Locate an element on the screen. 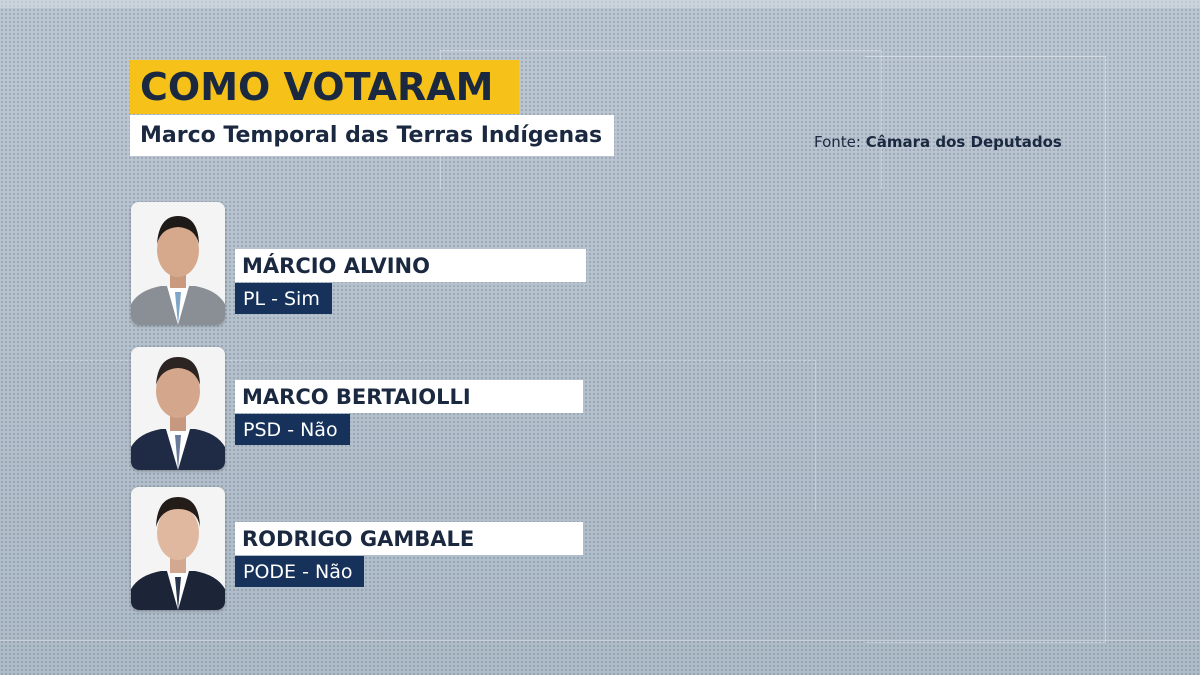 This screenshot has width=1200, height=675. party-vote-badge: PL - Sim is located at coordinates (283, 298).